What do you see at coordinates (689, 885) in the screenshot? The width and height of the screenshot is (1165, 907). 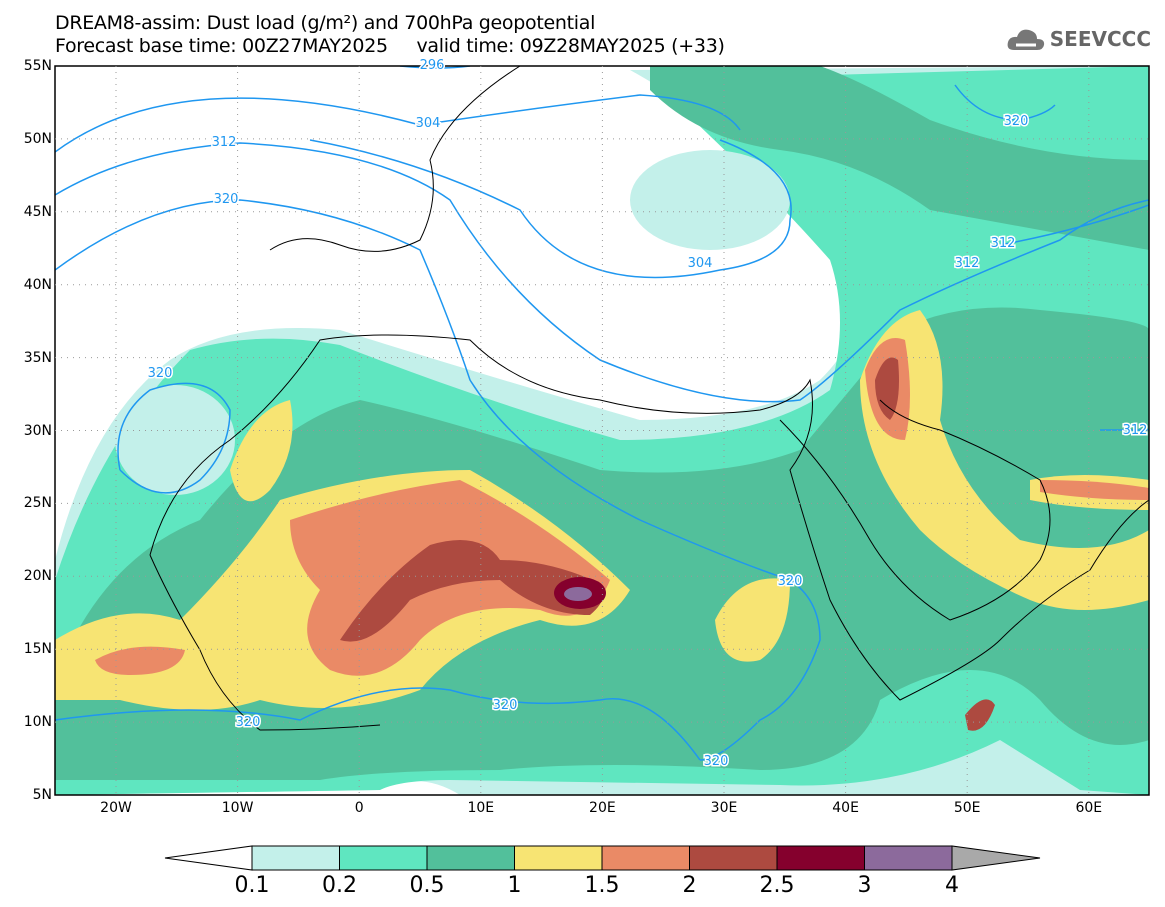 I see `colorbar-tick-label: 2` at bounding box center [689, 885].